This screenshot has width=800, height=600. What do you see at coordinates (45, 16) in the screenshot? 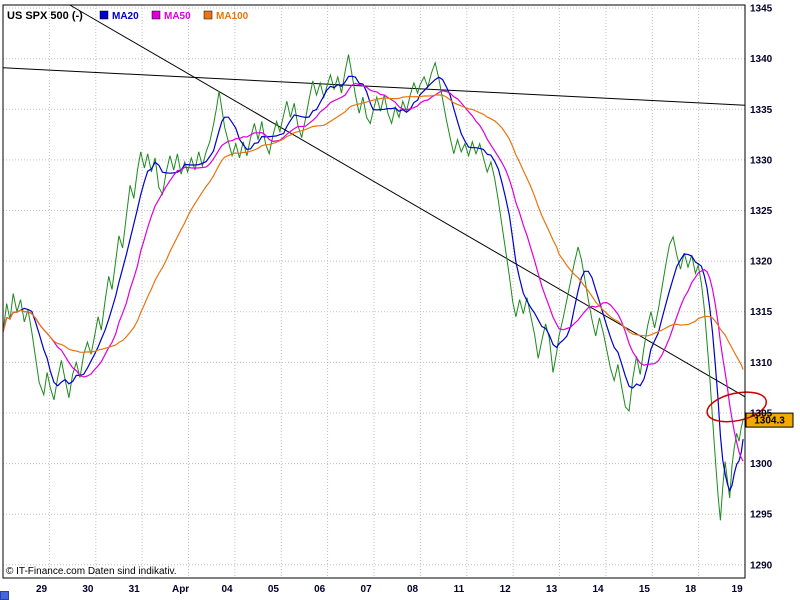
I see `instrument-title: US SPX 500 (-)` at bounding box center [45, 16].